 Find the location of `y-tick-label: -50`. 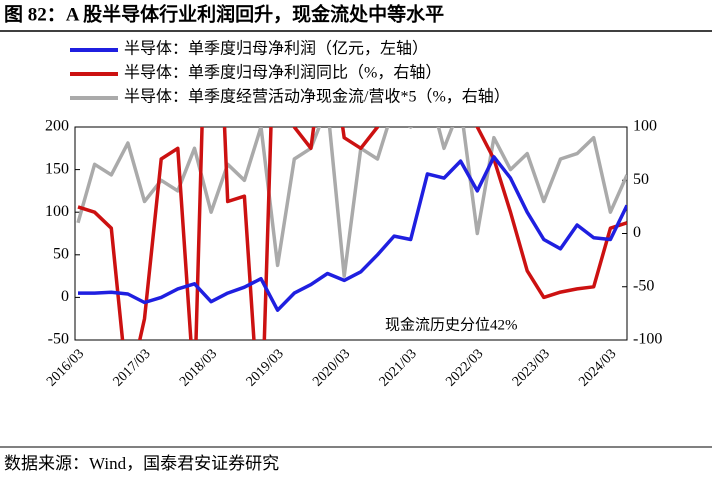

y-tick-label: -50 is located at coordinates (58, 339).